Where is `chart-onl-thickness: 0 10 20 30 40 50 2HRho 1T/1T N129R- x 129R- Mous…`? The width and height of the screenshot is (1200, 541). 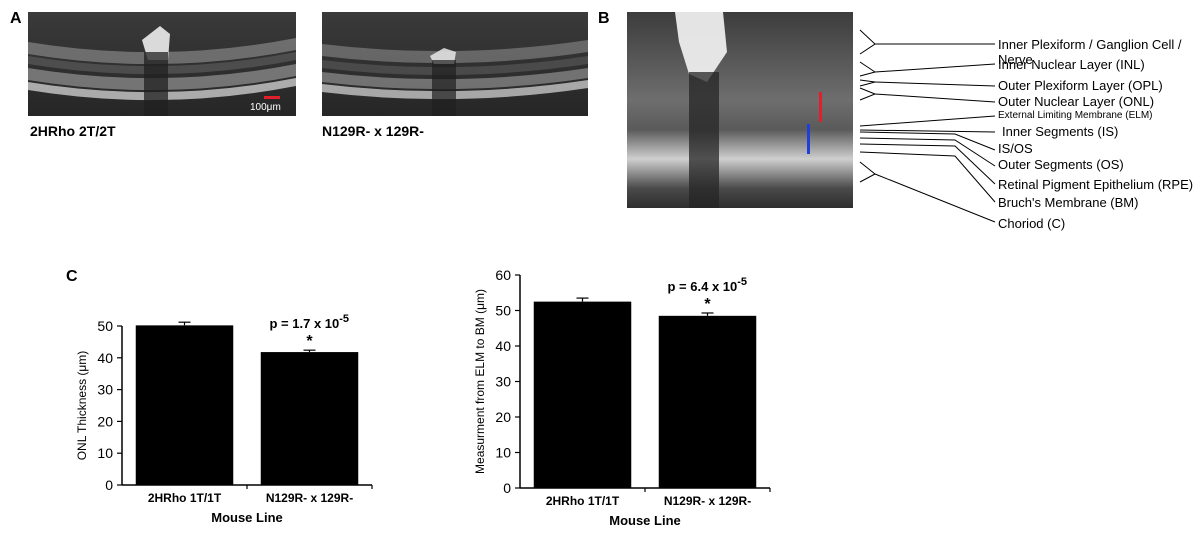
chart-onl-thickness: 0 10 20 30 40 50 2HRho 1T/1T N129R- x 129R- Mous… is located at coordinates (224, 419).